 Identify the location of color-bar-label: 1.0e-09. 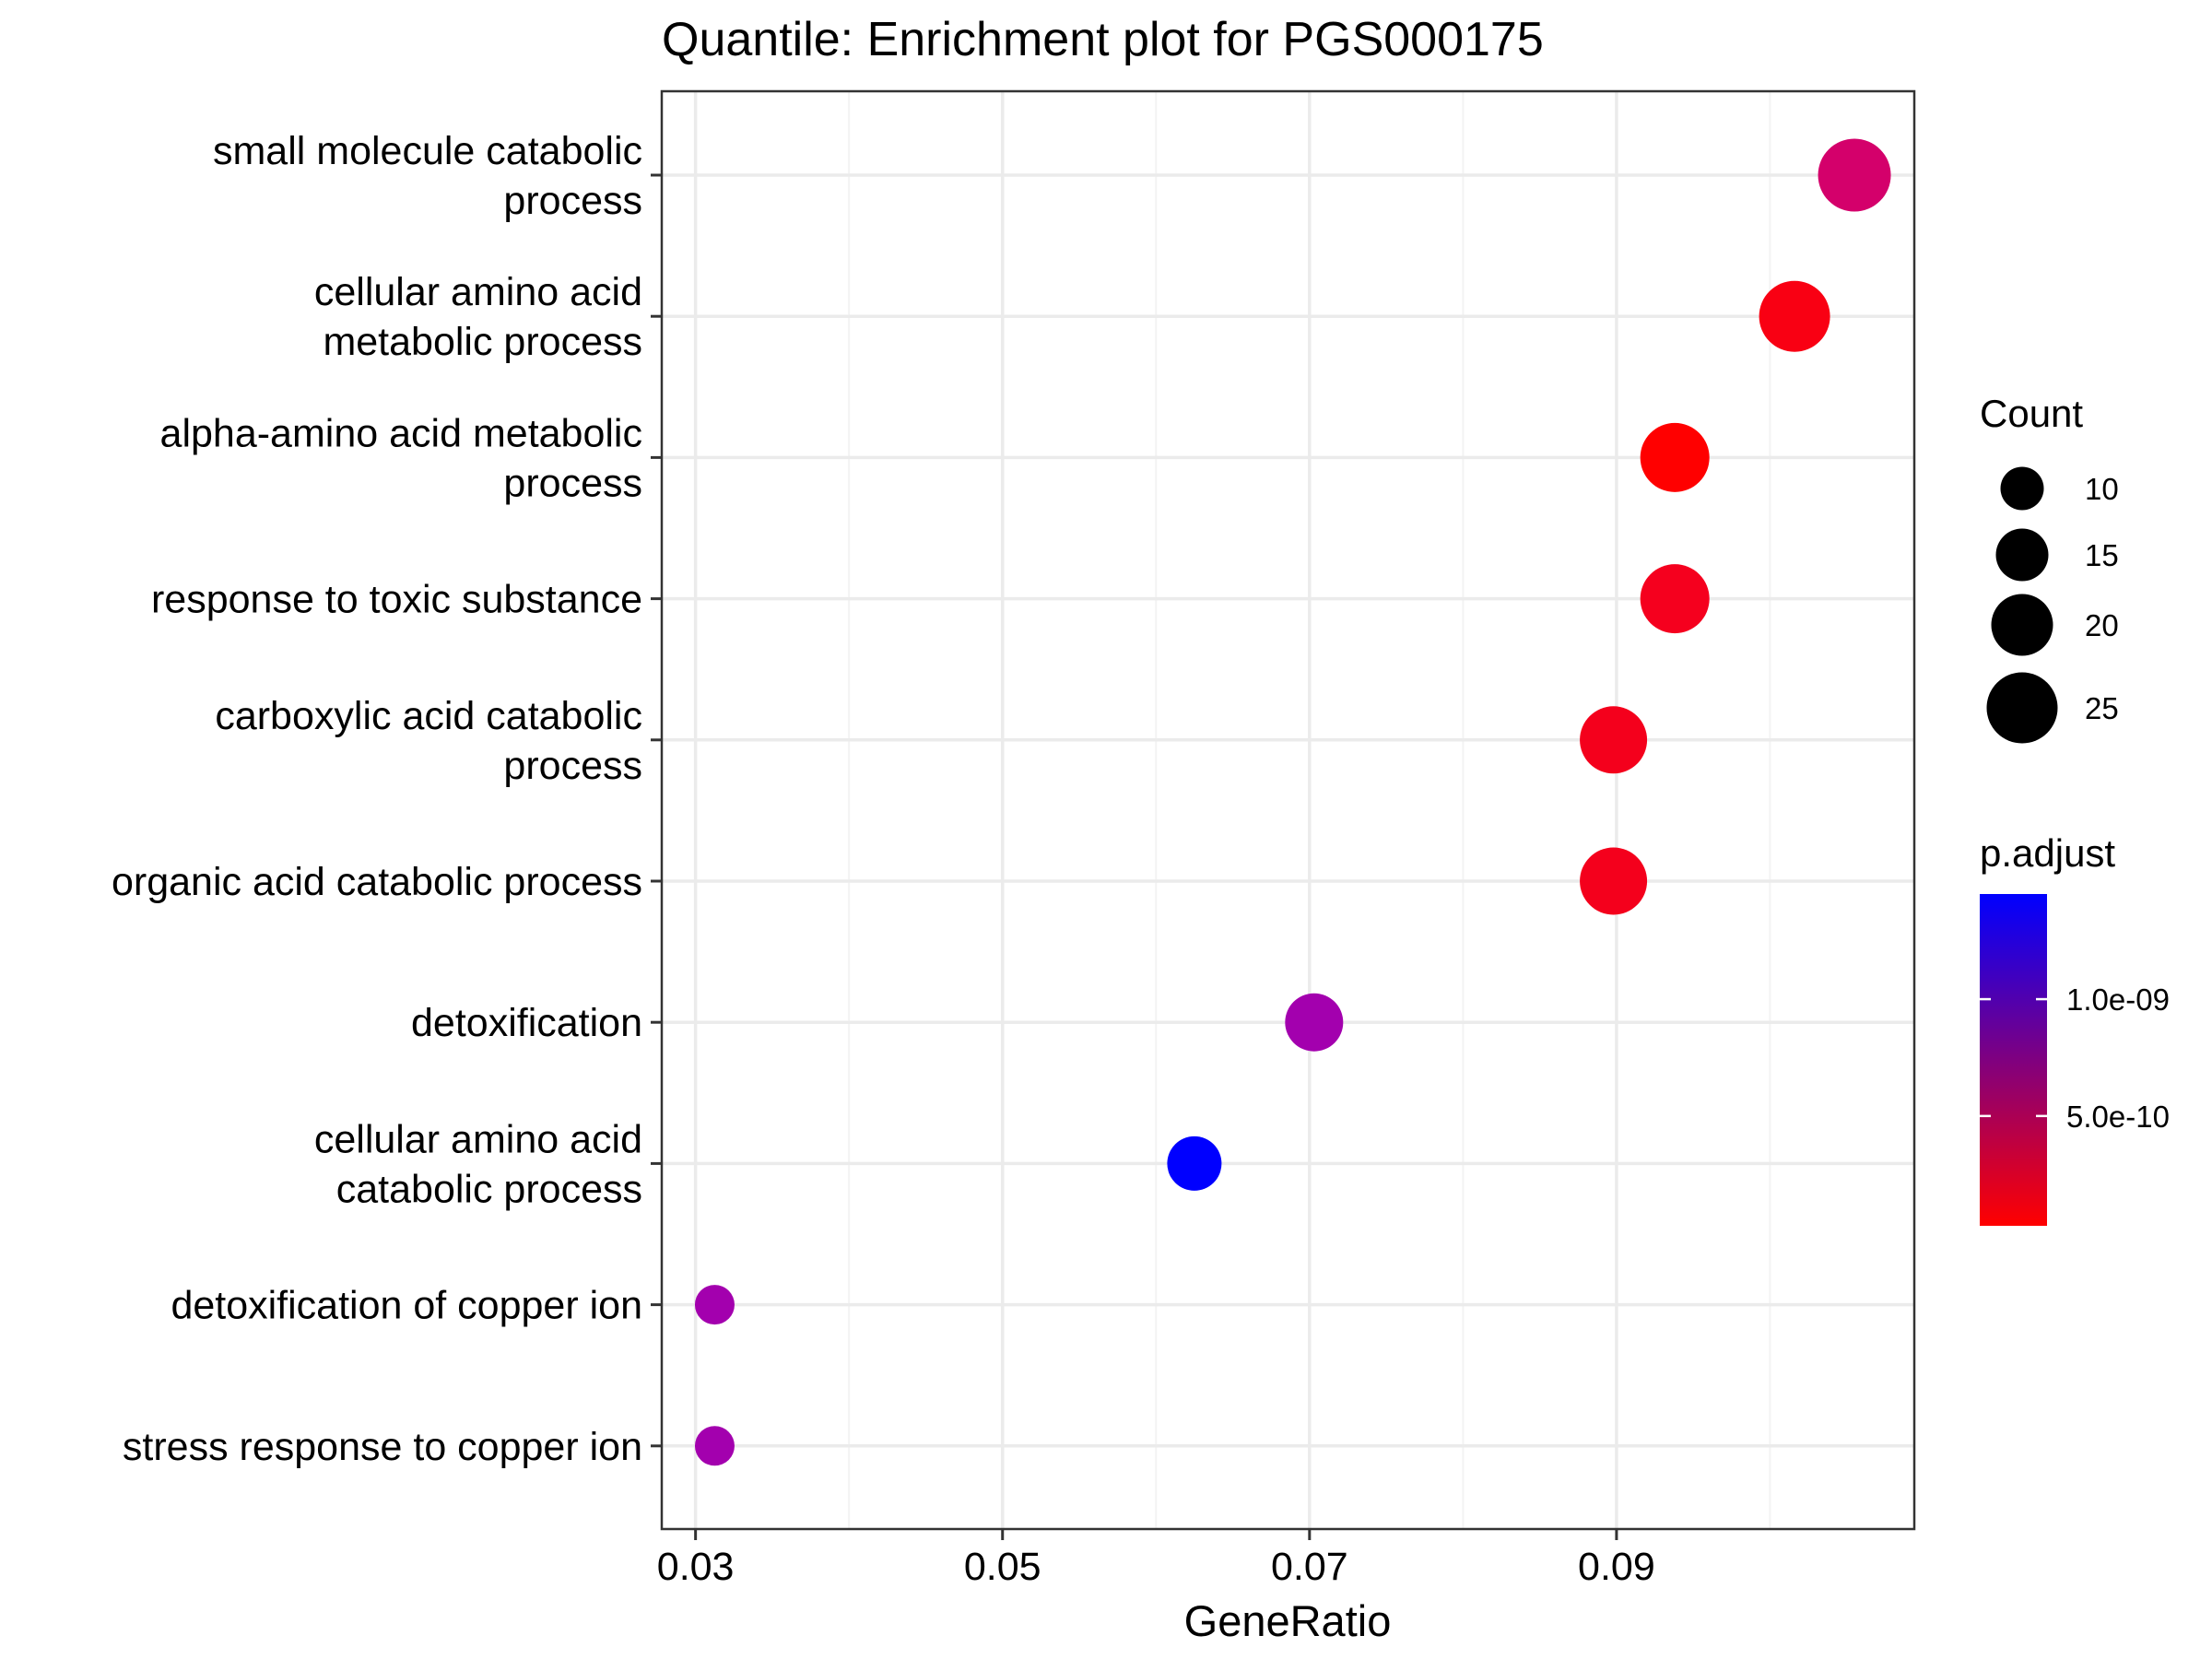
(2118, 999).